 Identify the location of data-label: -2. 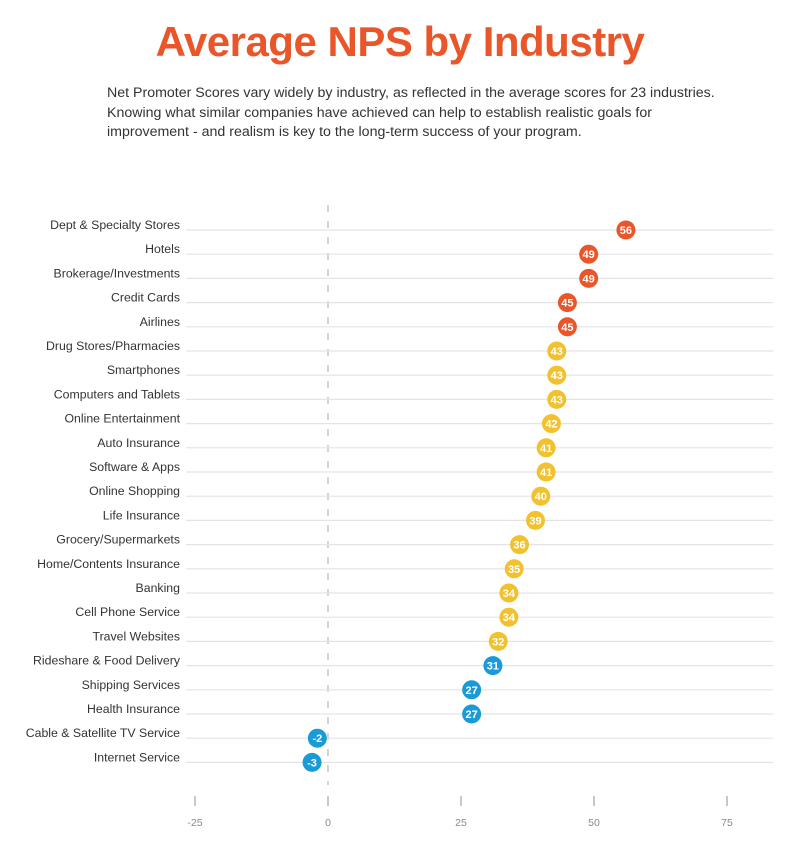
(317, 739).